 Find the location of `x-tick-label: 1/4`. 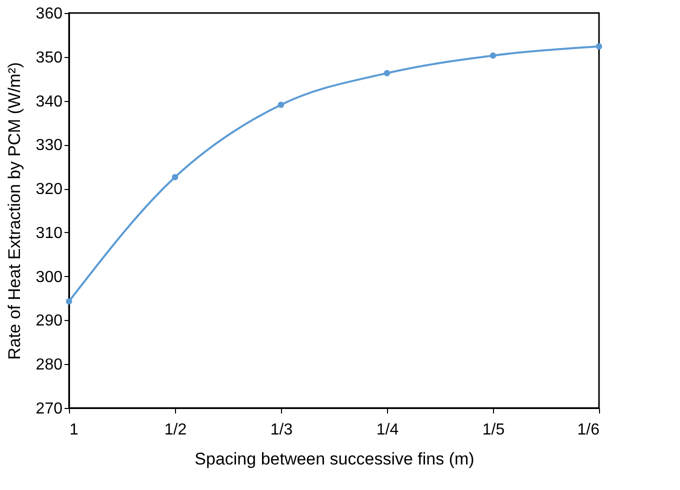

x-tick-label: 1/4 is located at coordinates (387, 430).